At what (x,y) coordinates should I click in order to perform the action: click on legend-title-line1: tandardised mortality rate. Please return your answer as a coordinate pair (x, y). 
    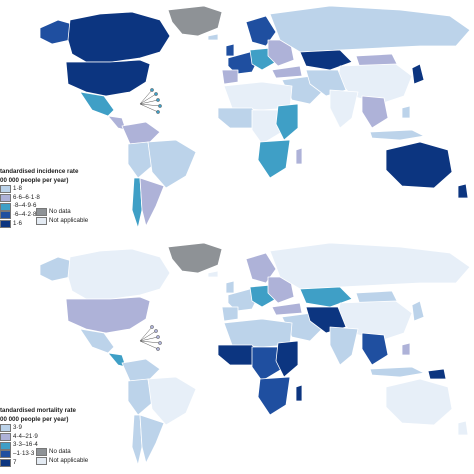
    Looking at the image, I should click on (38, 410).